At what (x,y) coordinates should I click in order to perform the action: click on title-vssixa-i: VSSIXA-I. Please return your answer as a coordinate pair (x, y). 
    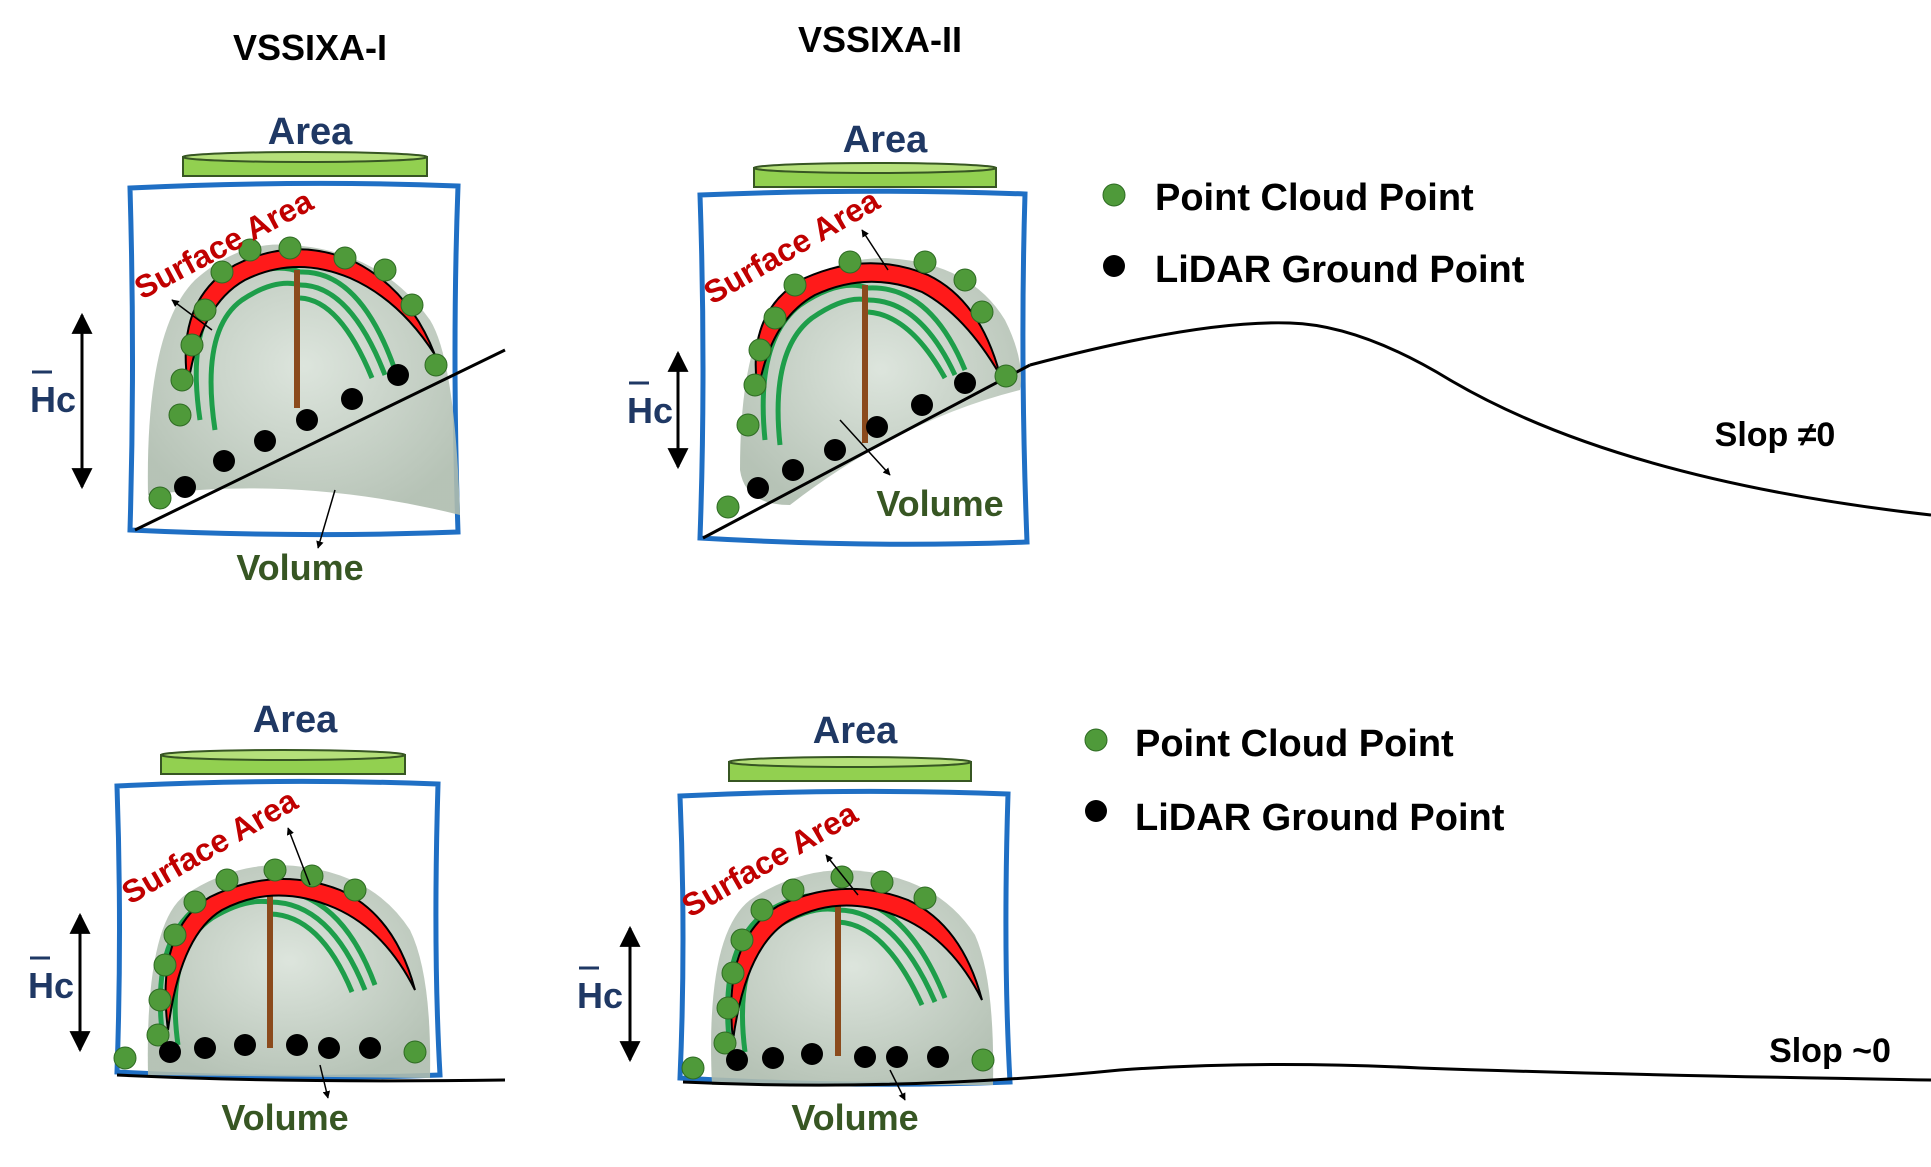
    Looking at the image, I should click on (310, 47).